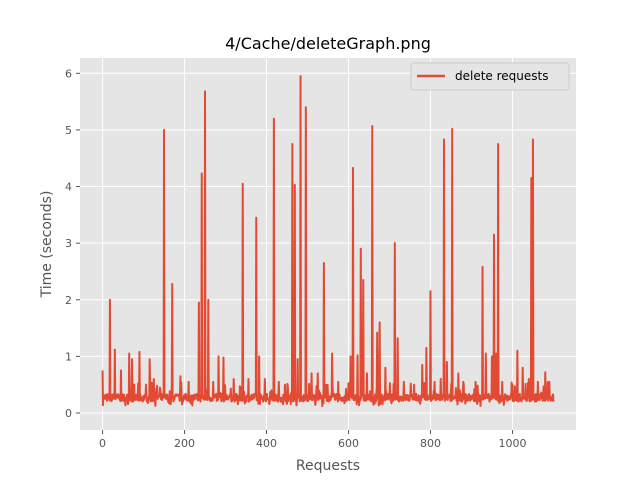  I want to click on y-axis-label: Time (seconds), so click(47, 245).